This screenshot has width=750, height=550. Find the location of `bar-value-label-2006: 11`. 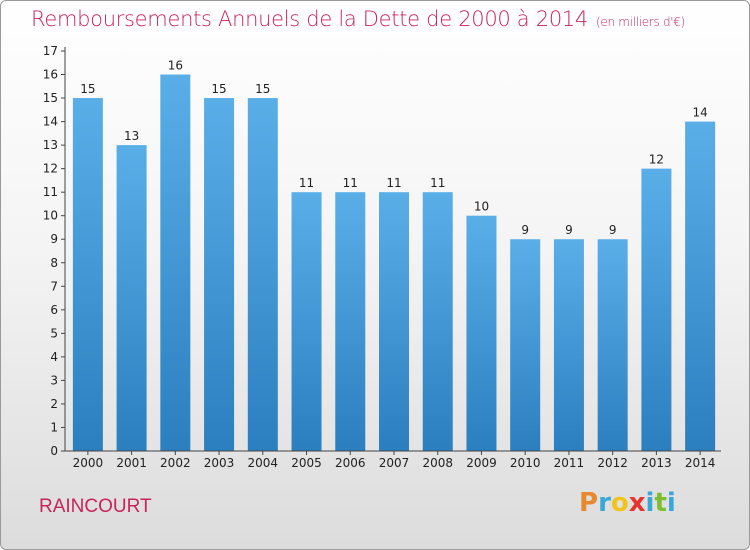

bar-value-label-2006: 11 is located at coordinates (350, 183).